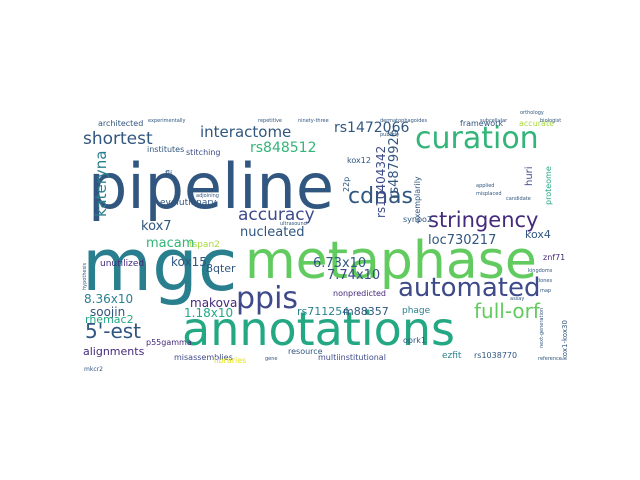  What do you see at coordinates (529, 176) in the screenshot?
I see `cloud-word: huri` at bounding box center [529, 176].